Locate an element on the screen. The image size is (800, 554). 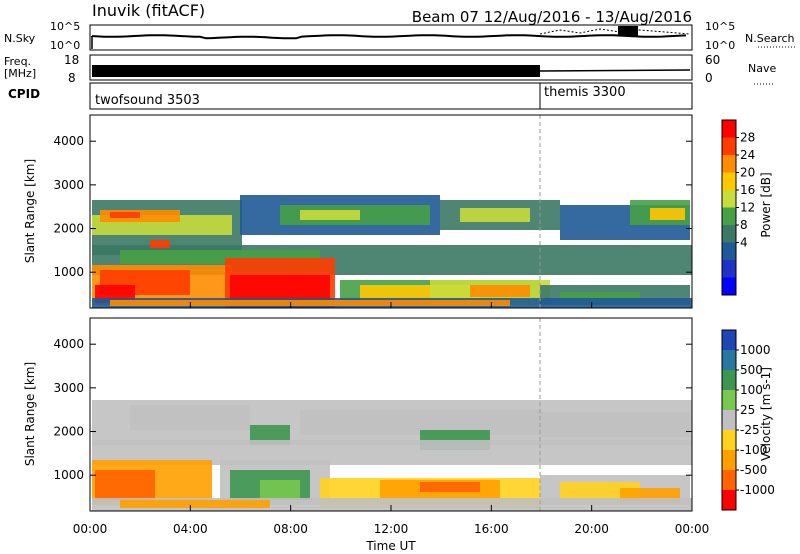
time-tick-label-4: 16:00 is located at coordinates (491, 529).